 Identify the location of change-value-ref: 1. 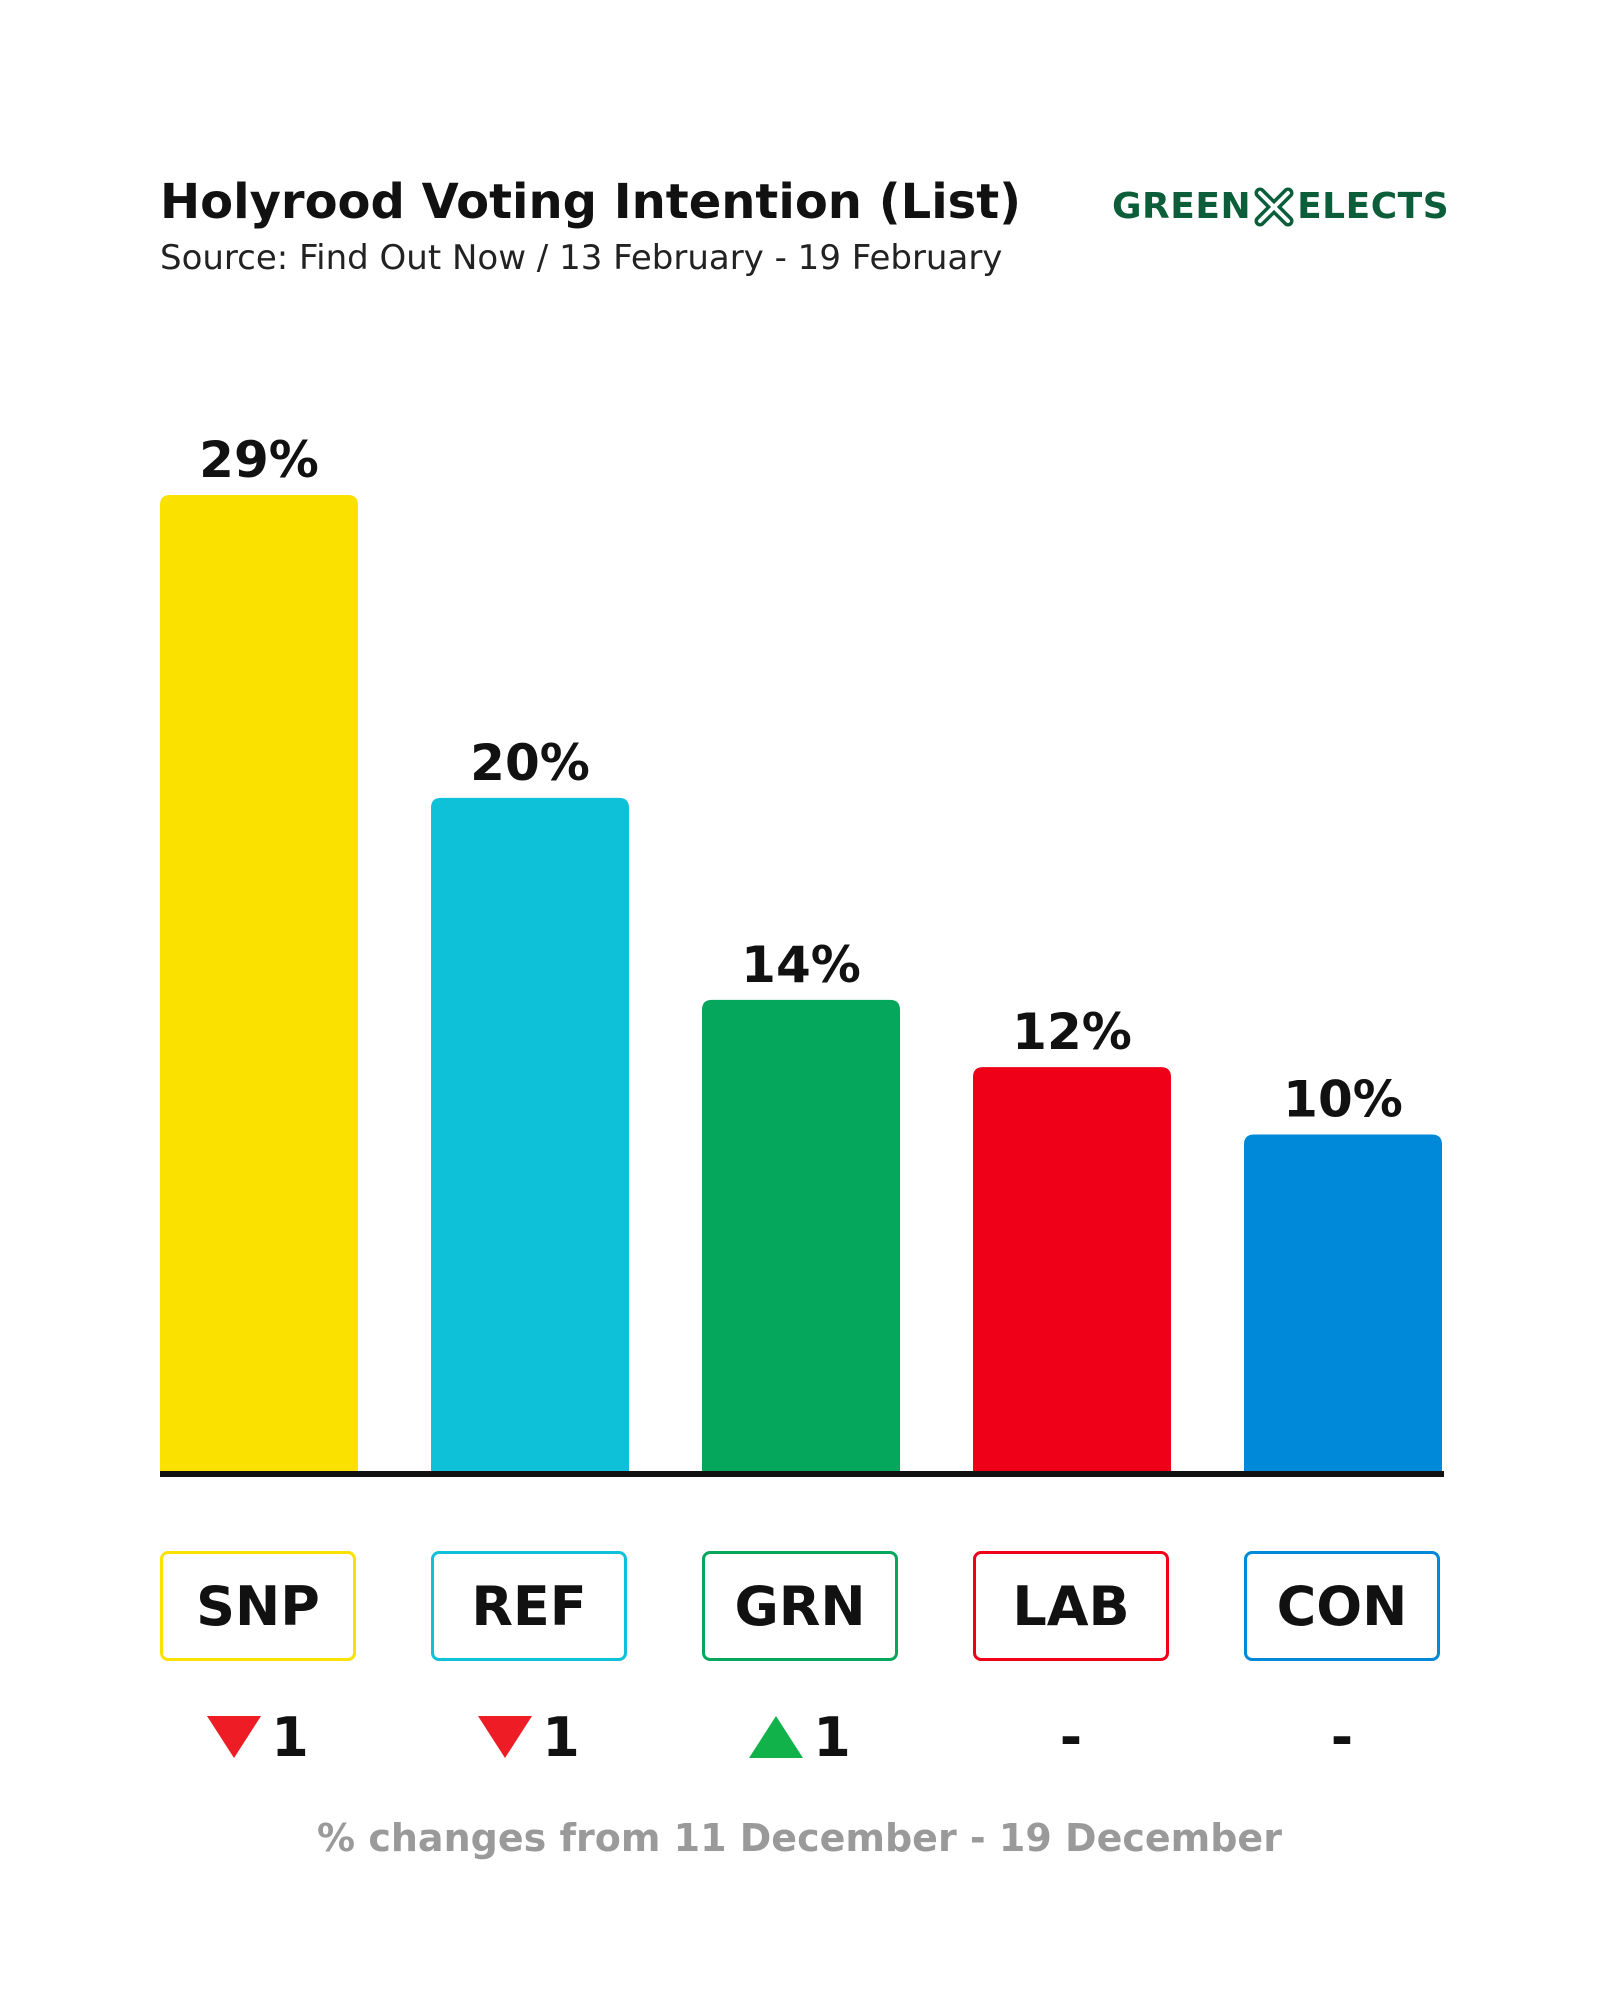
(561, 1737).